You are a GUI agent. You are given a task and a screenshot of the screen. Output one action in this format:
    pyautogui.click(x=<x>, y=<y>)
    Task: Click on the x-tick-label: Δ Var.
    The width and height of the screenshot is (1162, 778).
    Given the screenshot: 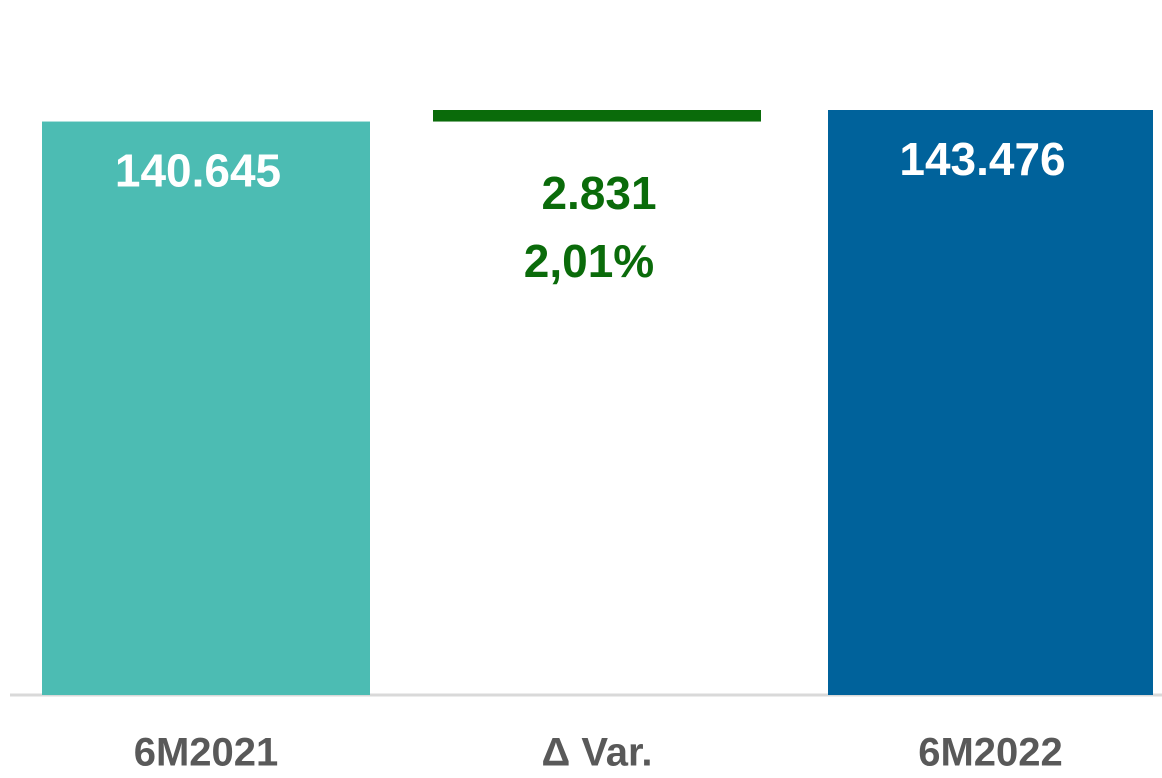 What is the action you would take?
    pyautogui.click(x=596, y=753)
    